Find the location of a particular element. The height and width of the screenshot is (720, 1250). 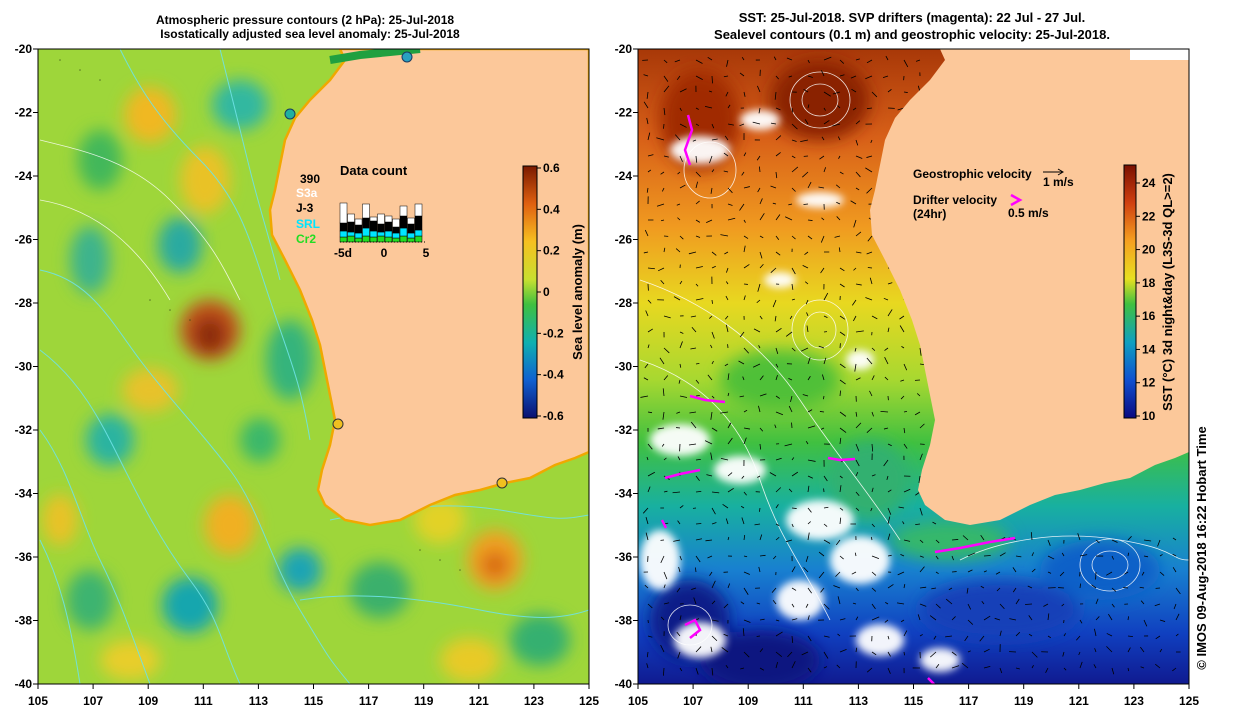

left-coastal-green is located at coordinates (375, 56).